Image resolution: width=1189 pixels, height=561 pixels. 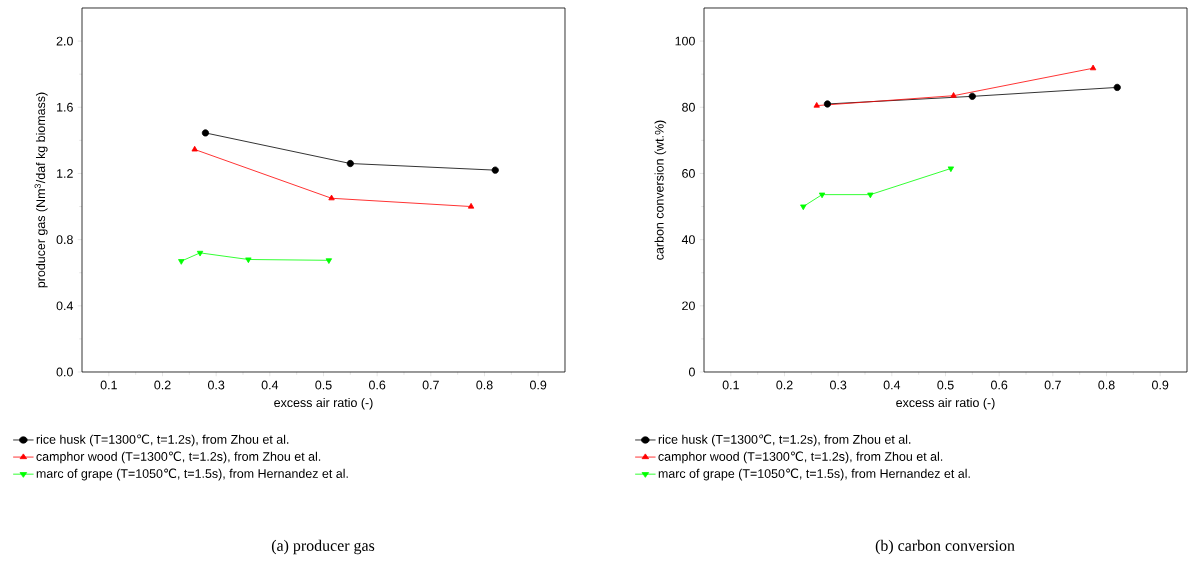 I want to click on y-tick-label: 1.2, so click(x=65, y=173).